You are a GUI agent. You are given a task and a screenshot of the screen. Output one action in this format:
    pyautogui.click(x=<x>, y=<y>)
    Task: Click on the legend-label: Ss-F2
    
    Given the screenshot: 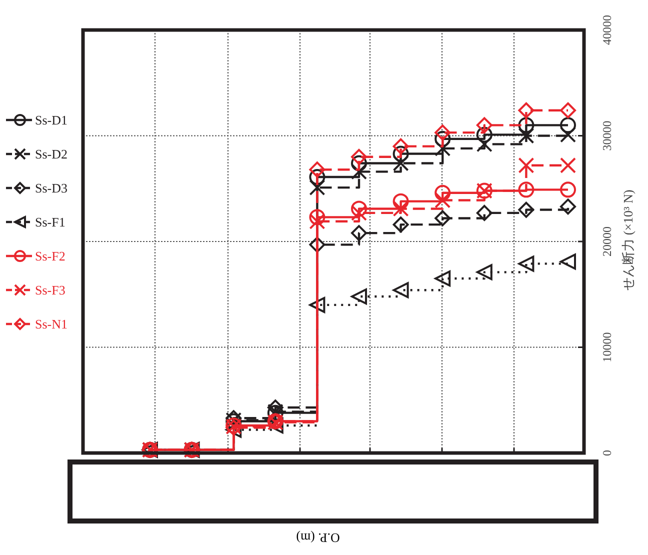 What is the action you would take?
    pyautogui.click(x=50, y=256)
    